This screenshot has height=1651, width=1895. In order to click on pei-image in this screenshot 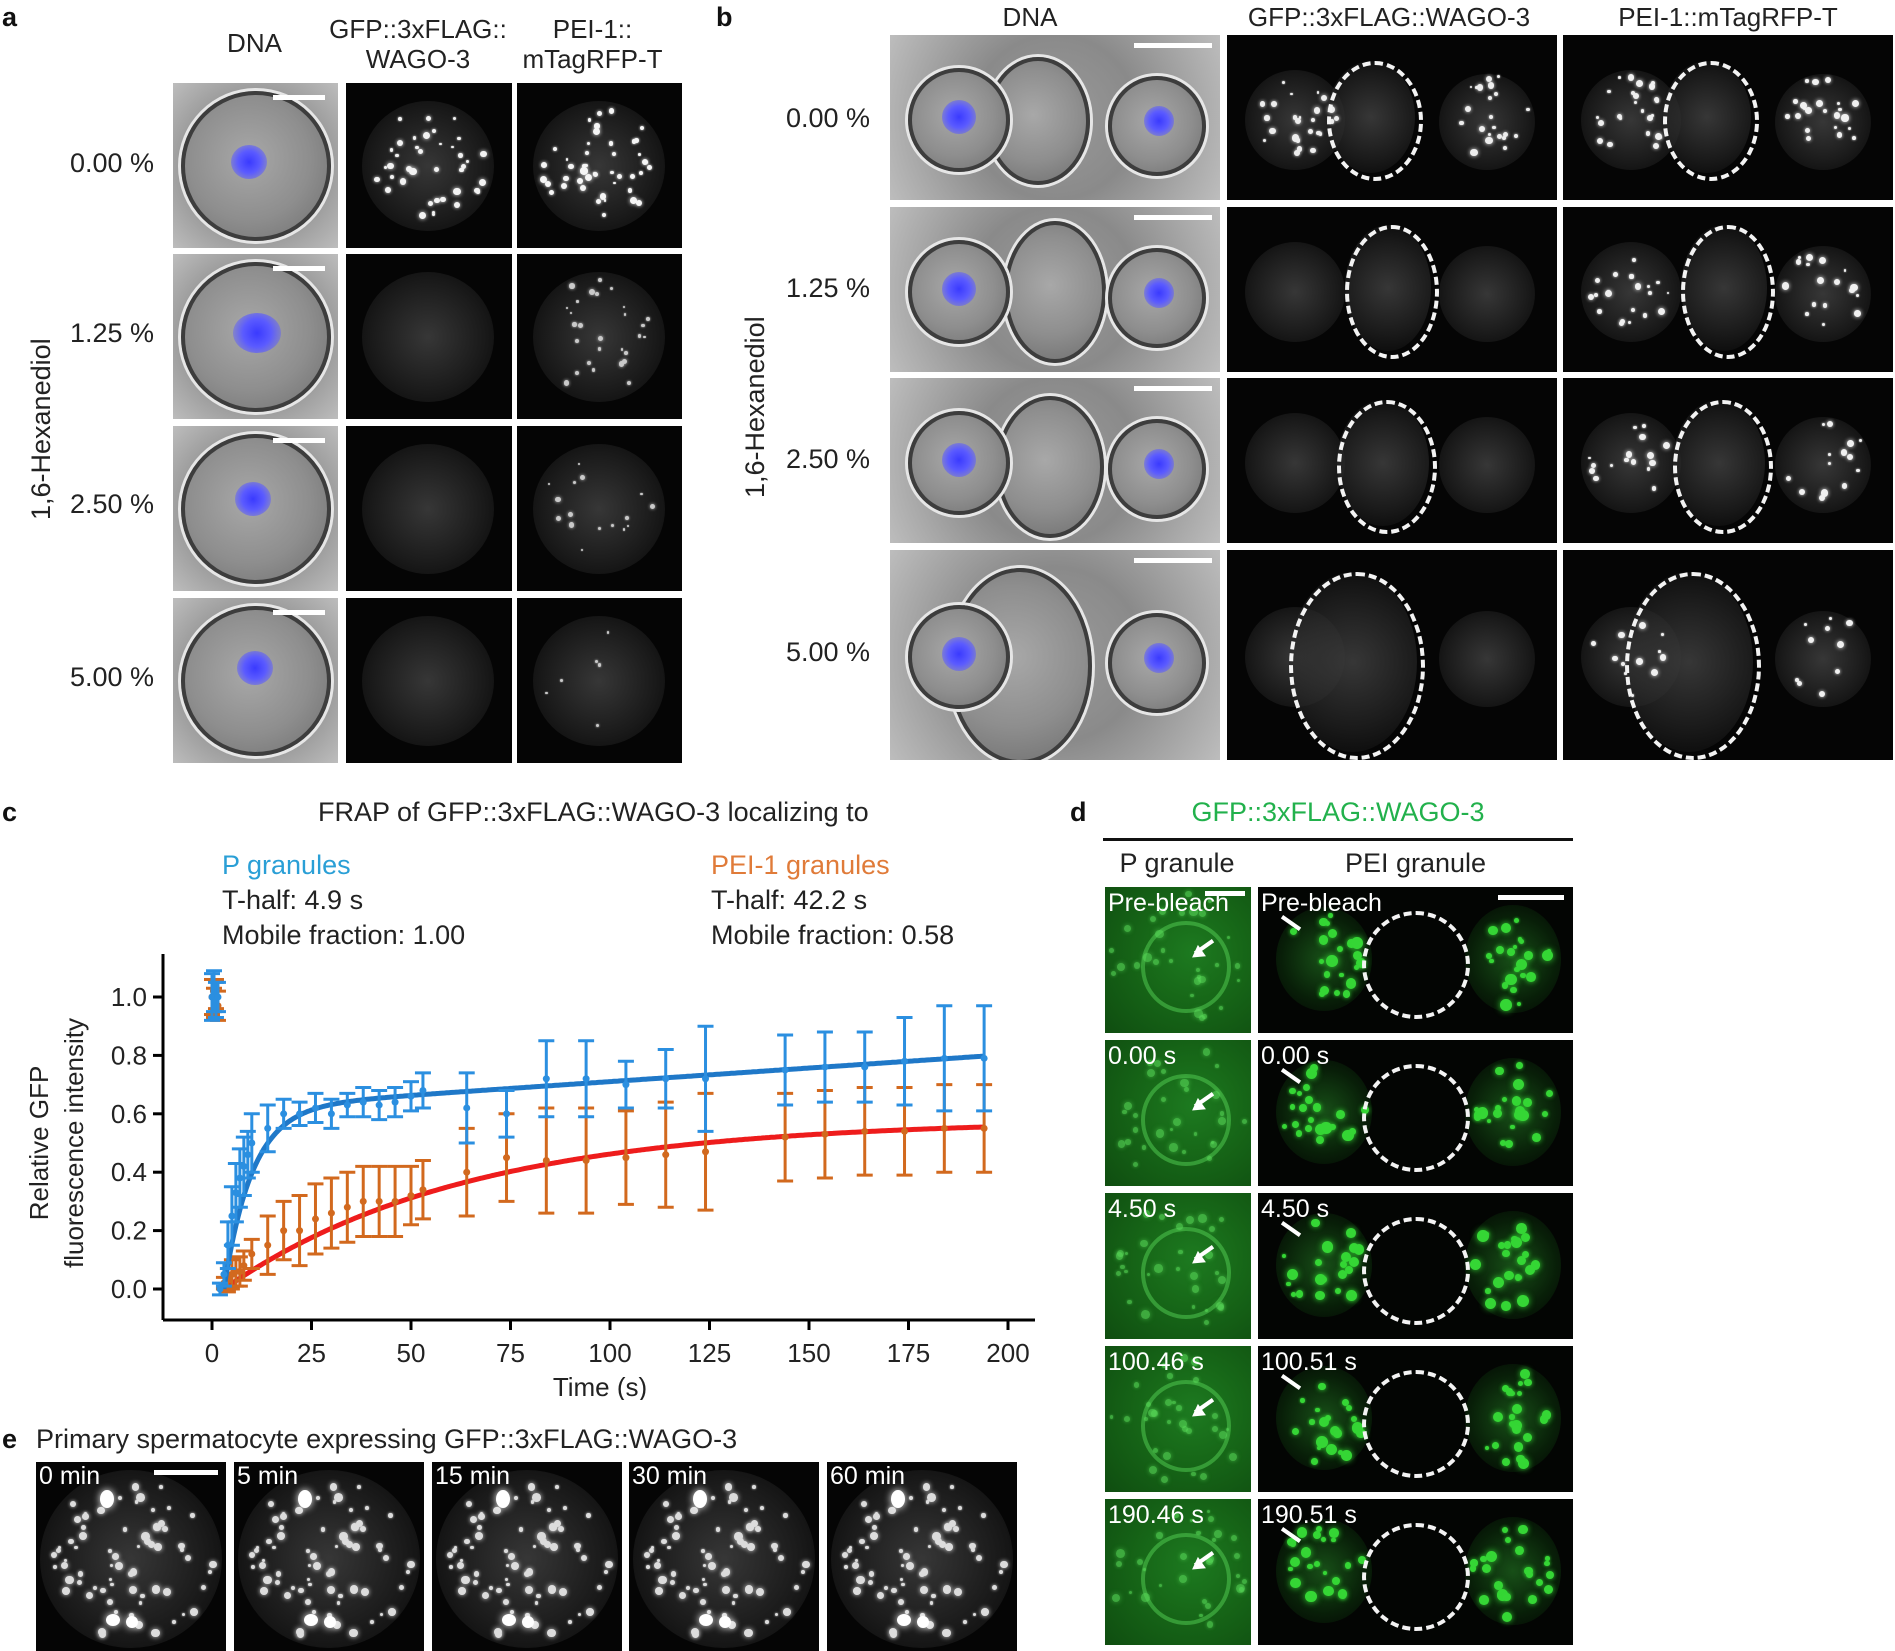, I will do `click(1728, 117)`.